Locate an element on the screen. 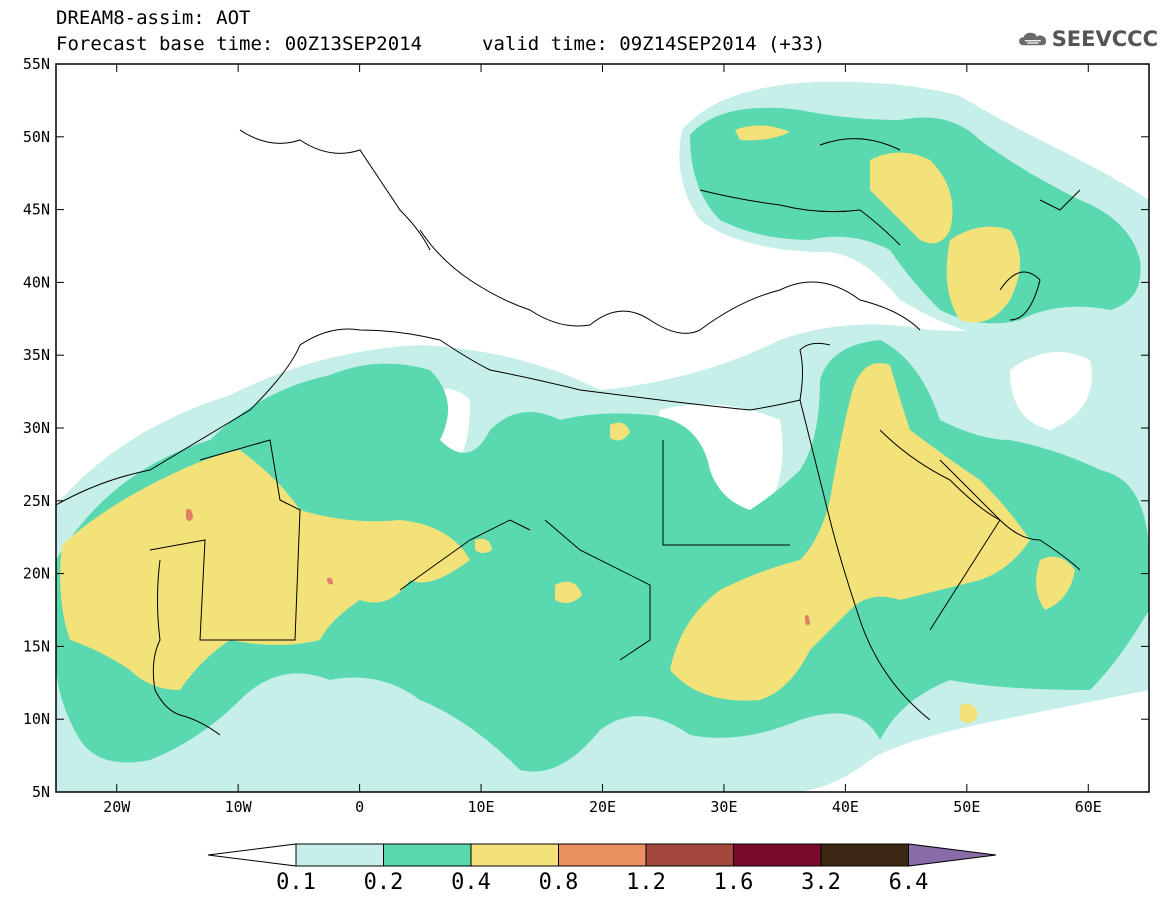 Image resolution: width=1165 pixels, height=905 pixels. colorbar-level-label: 0.4 is located at coordinates (471, 882).